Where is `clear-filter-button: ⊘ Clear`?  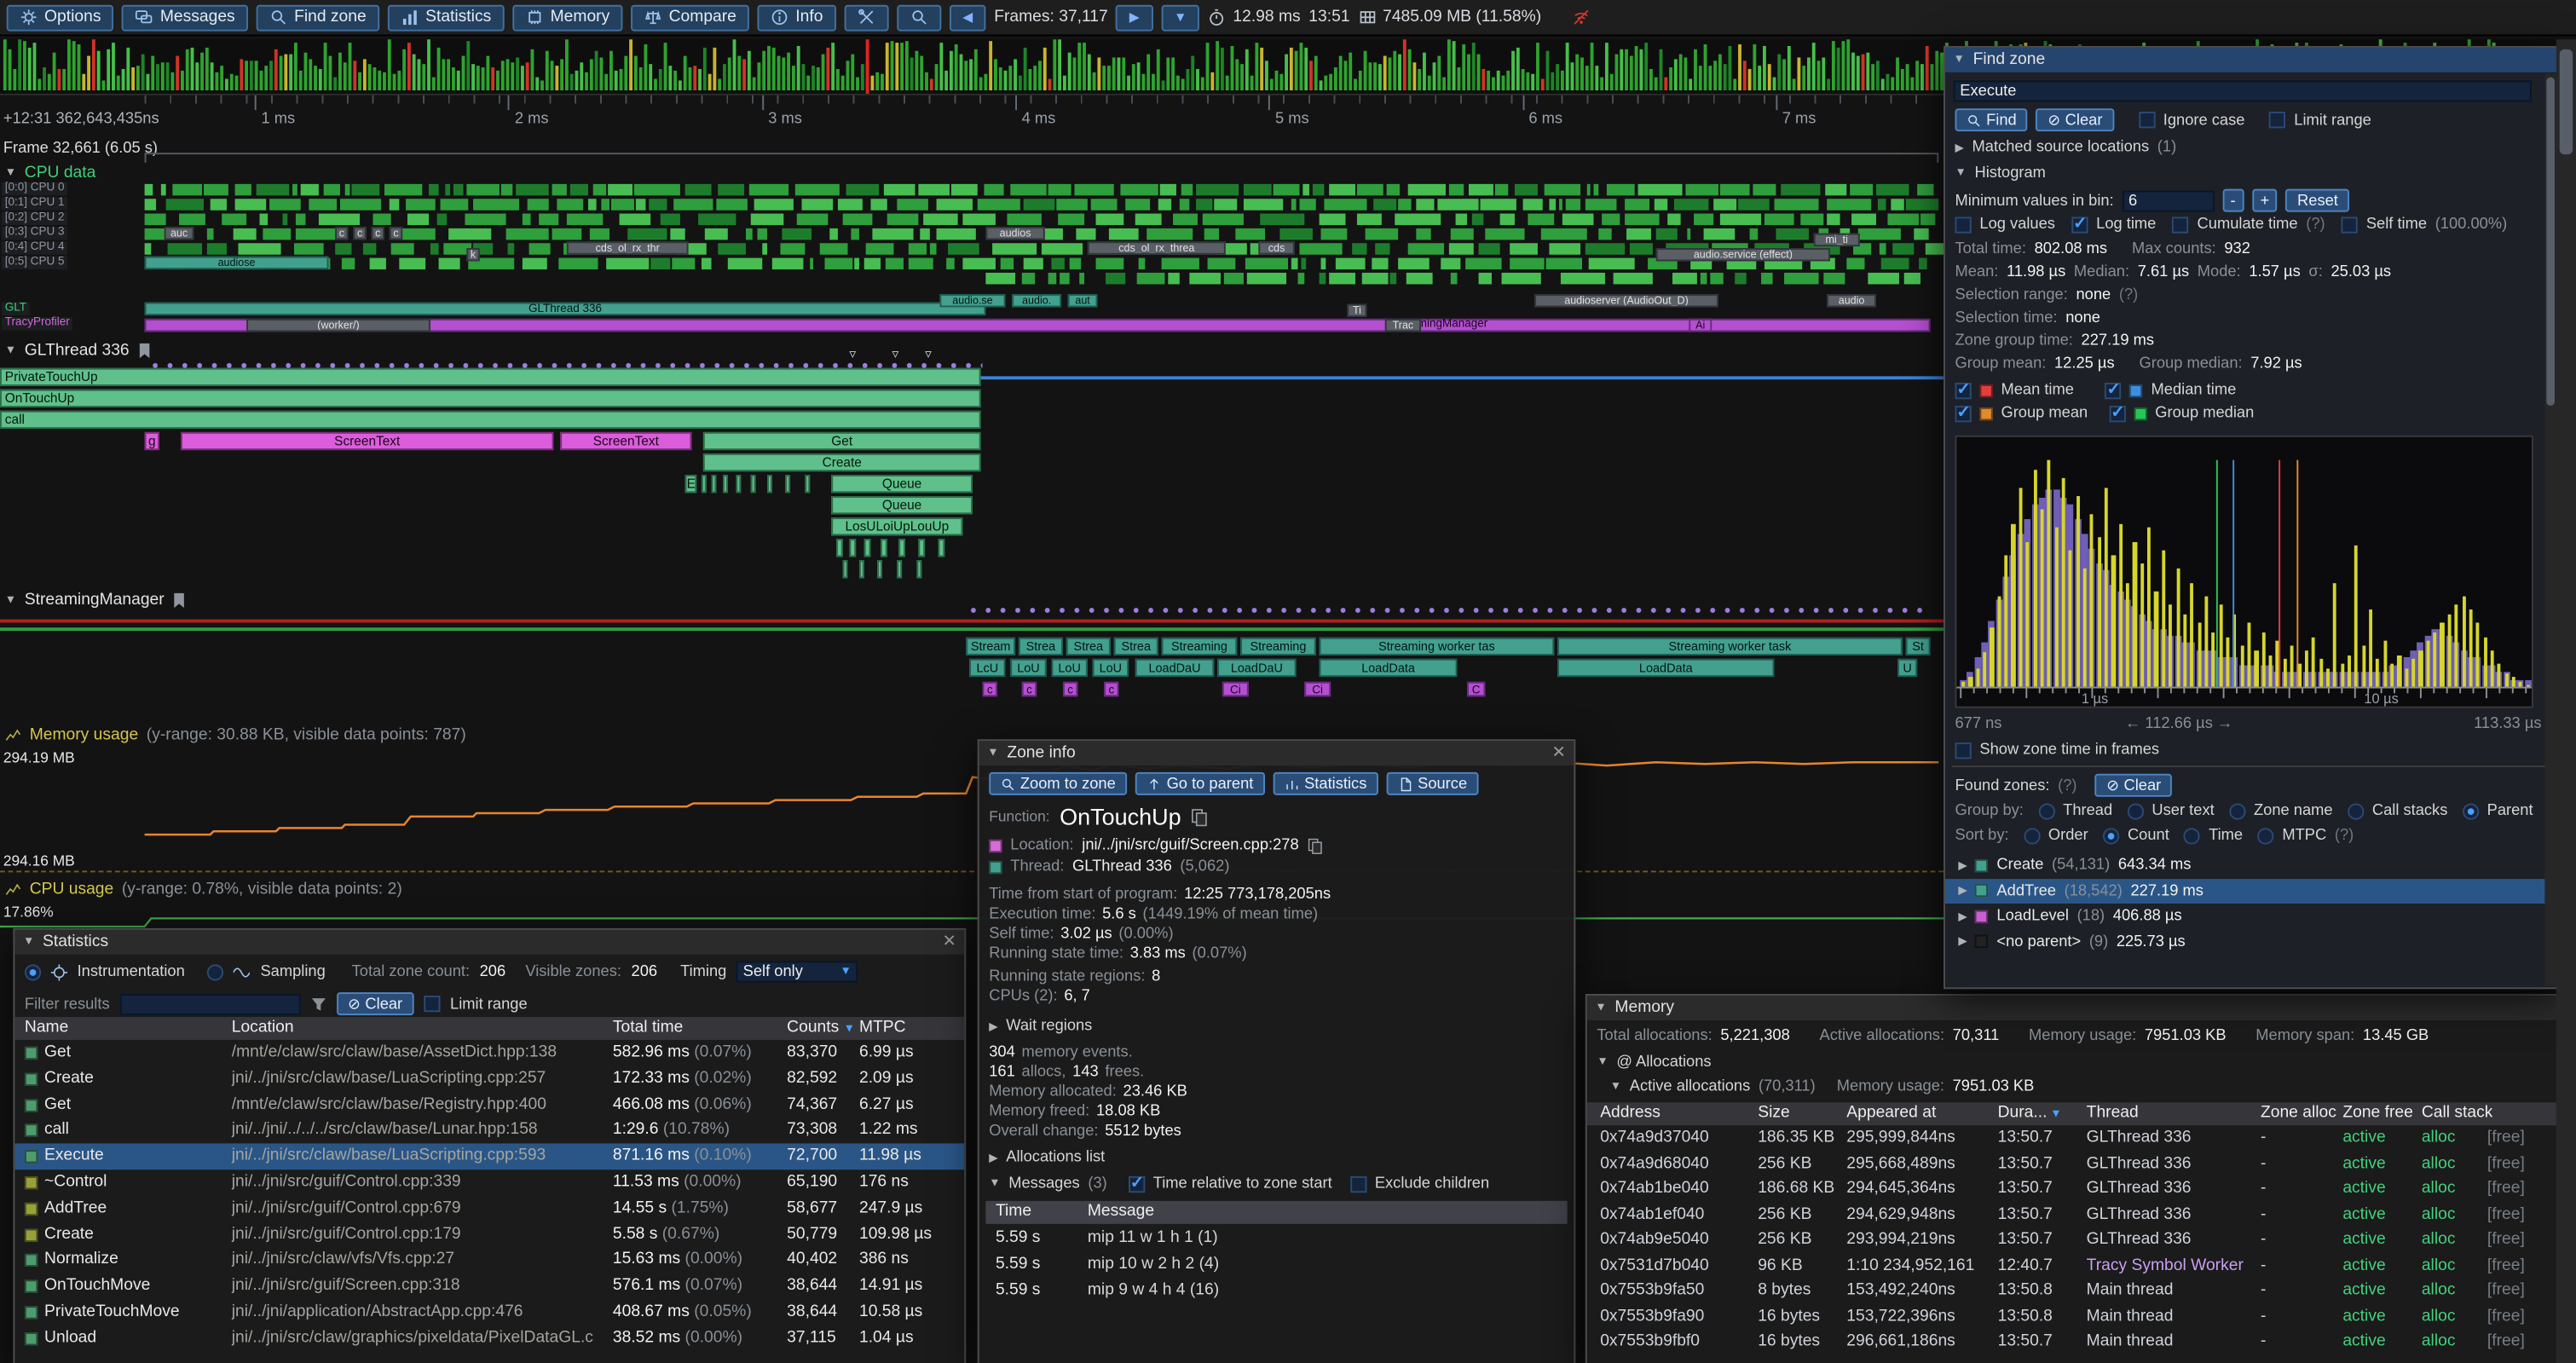 clear-filter-button: ⊘ Clear is located at coordinates (375, 1004).